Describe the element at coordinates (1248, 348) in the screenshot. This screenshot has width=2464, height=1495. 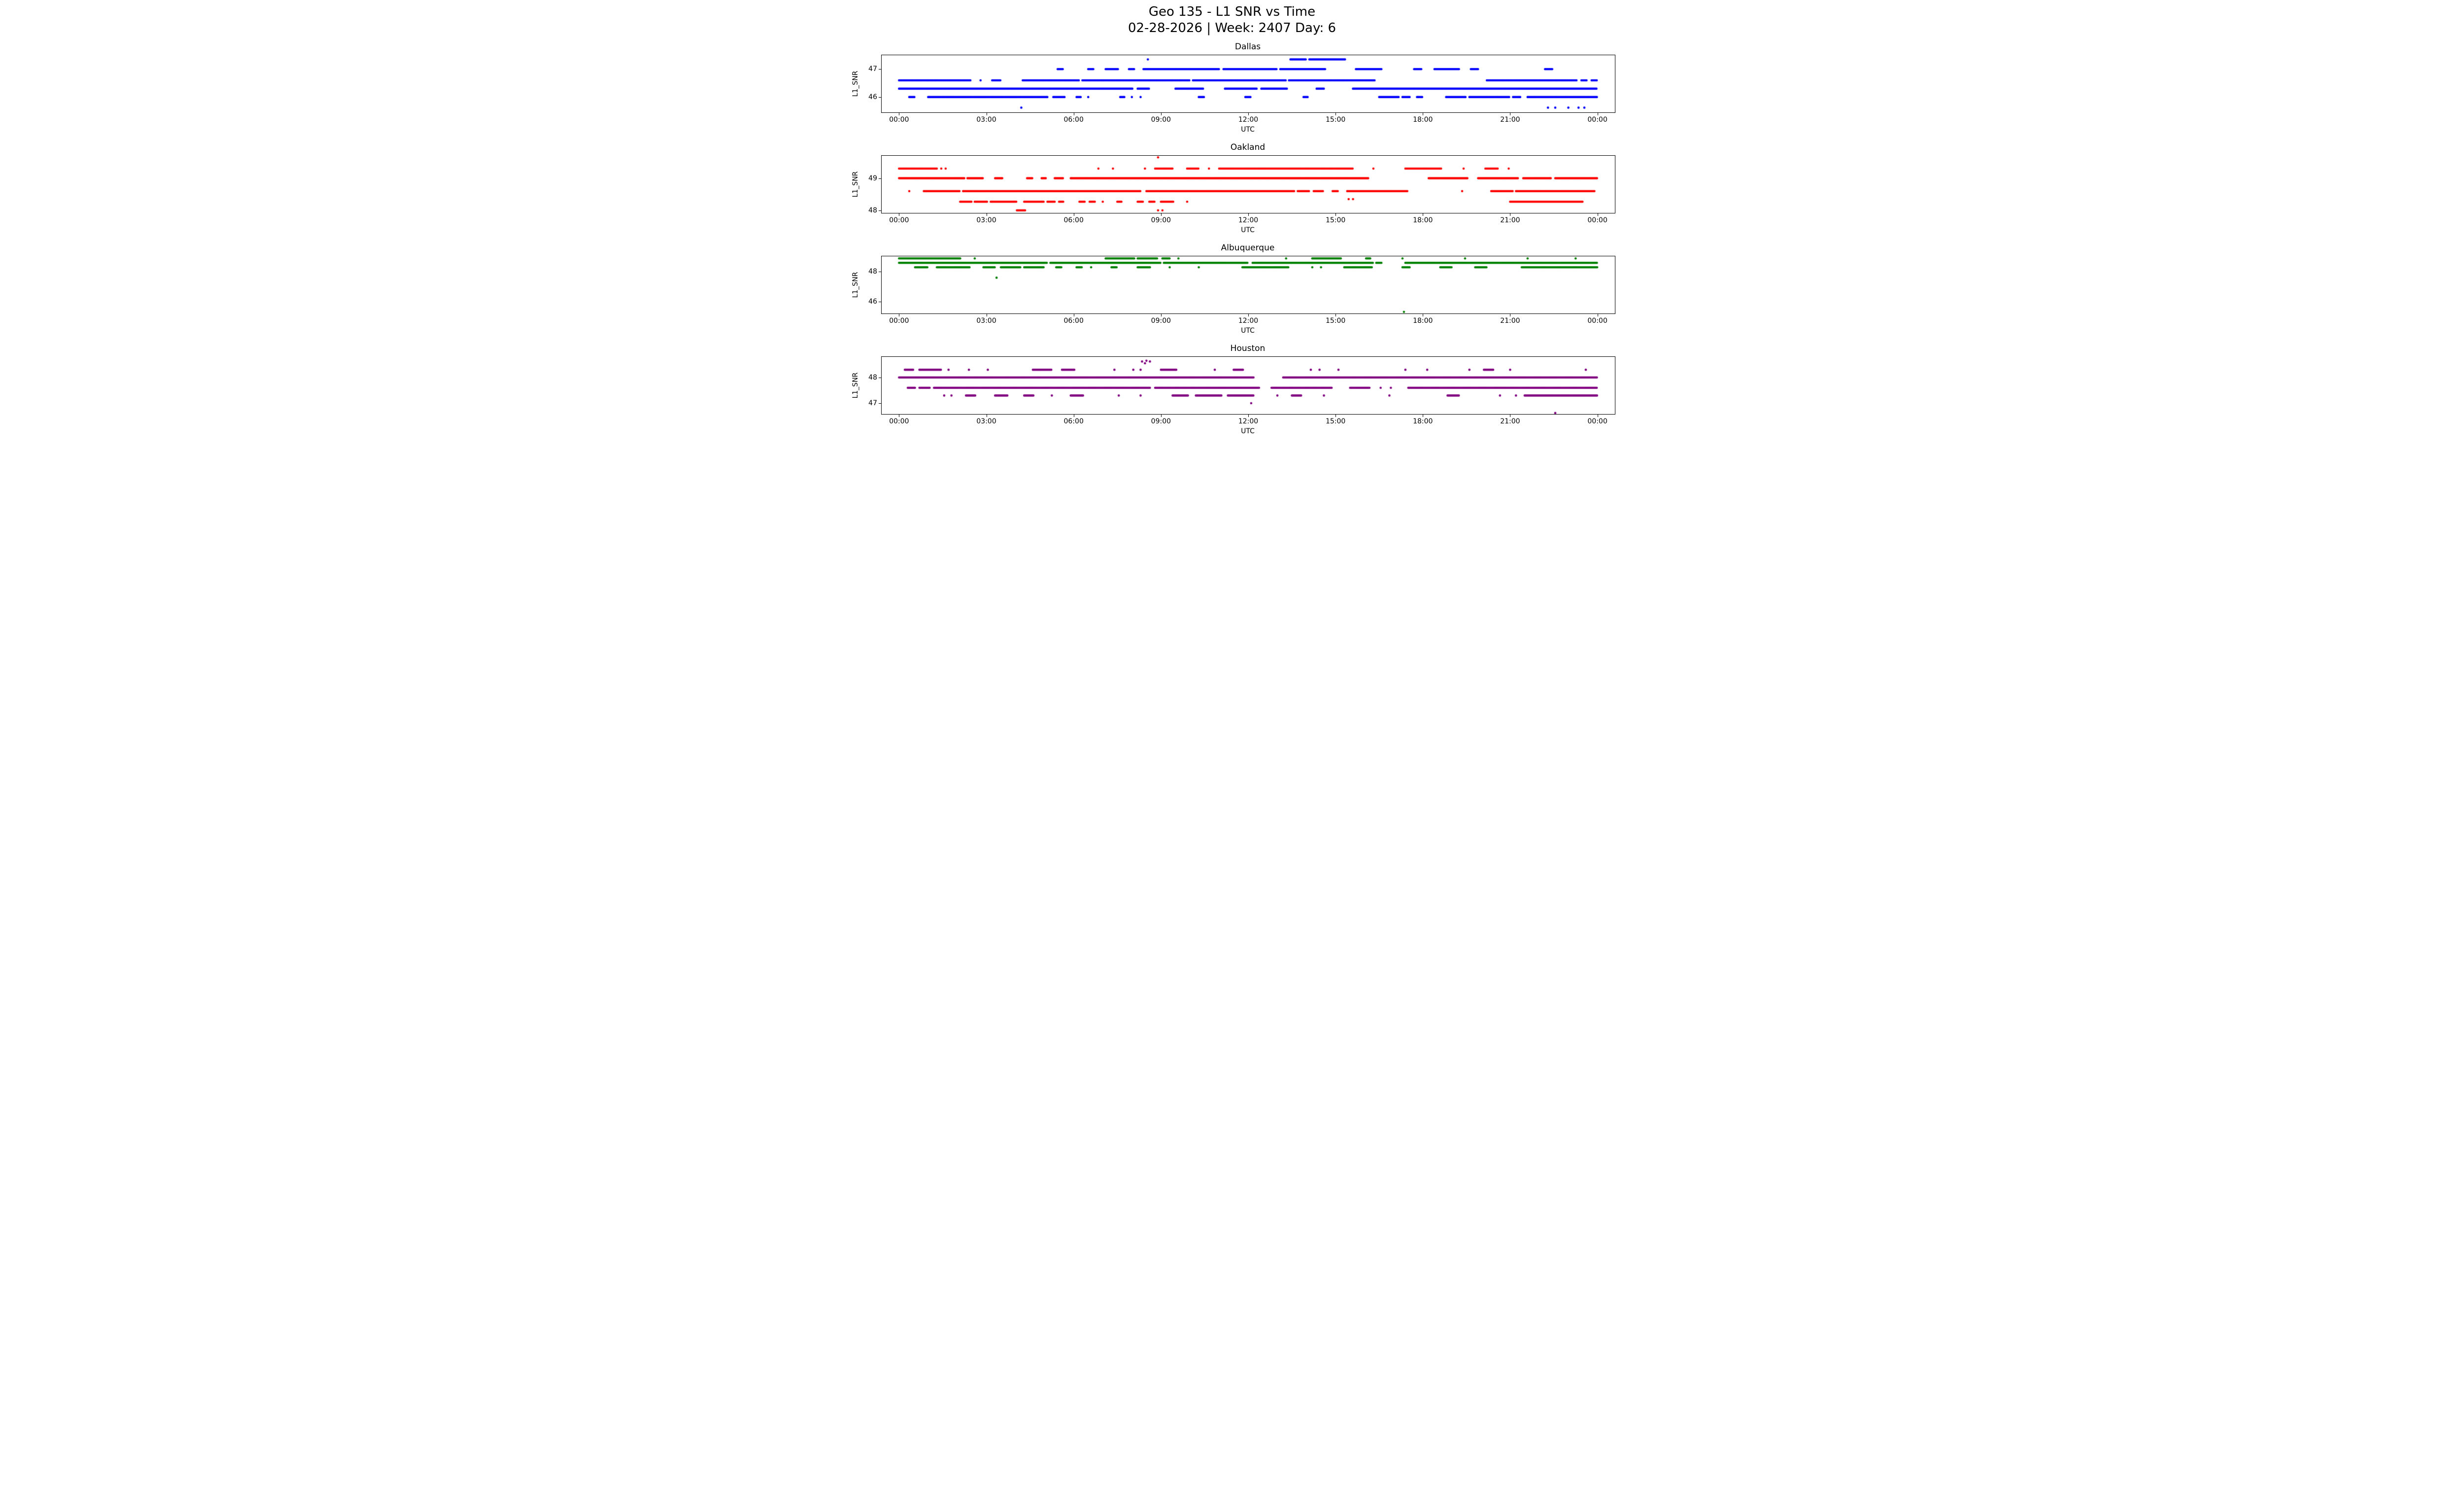
I see `chart-title: Houston` at that location.